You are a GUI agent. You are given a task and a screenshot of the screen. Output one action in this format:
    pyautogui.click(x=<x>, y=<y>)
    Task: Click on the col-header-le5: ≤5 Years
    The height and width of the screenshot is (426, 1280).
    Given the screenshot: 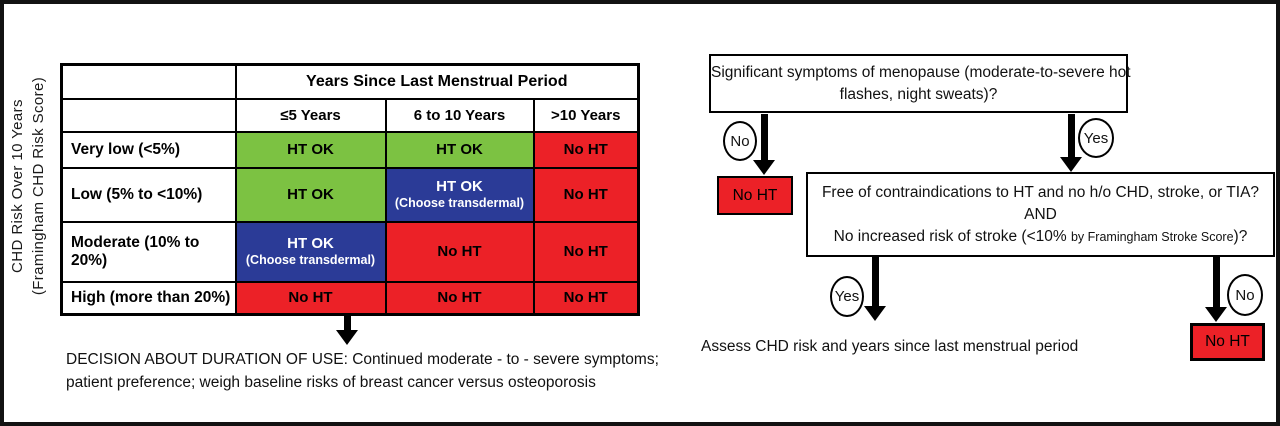 What is the action you would take?
    pyautogui.click(x=310, y=115)
    